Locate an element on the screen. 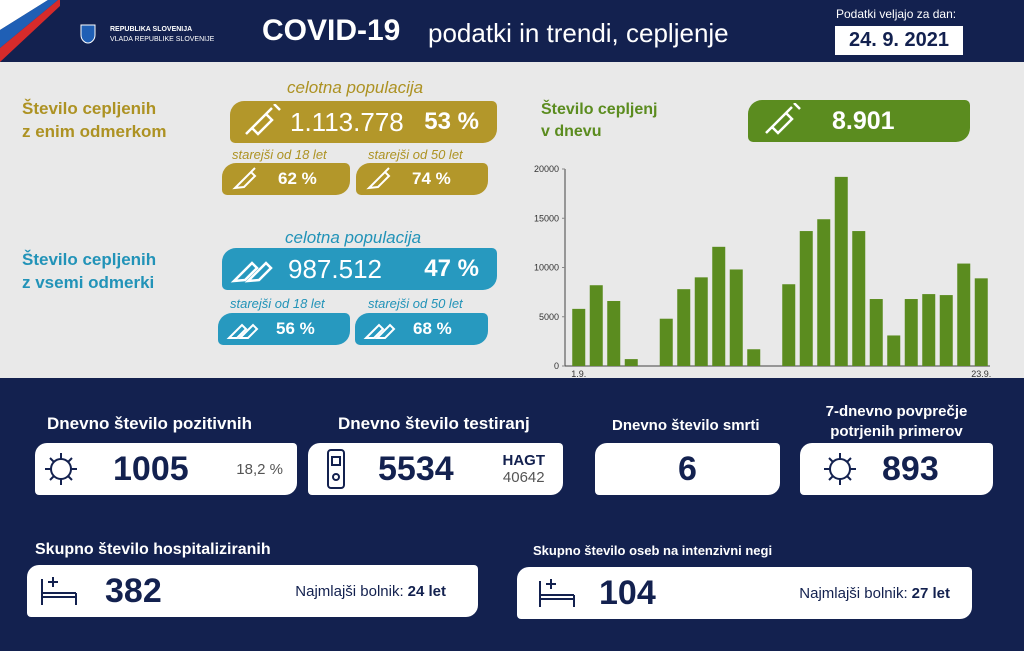  total-value: 987.512 is located at coordinates (335, 268).